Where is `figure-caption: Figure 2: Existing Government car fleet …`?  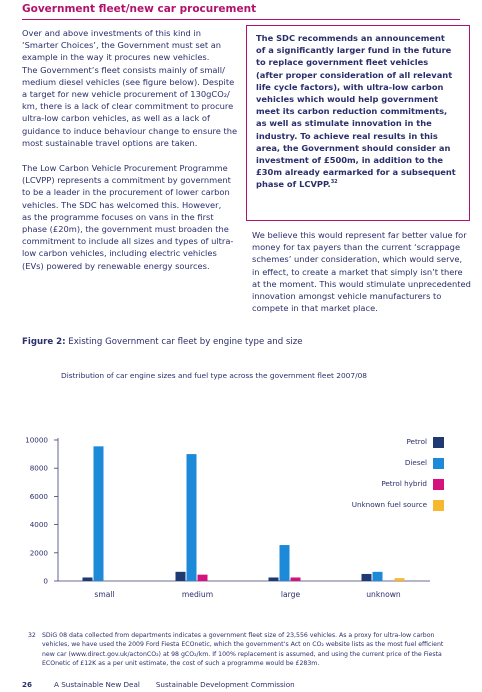
figure-caption: Figure 2: Existing Government car fleet … is located at coordinates (162, 342).